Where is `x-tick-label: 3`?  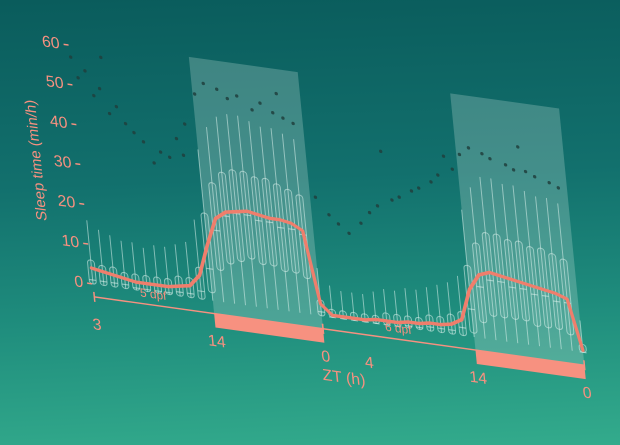
x-tick-label: 3 is located at coordinates (97, 325).